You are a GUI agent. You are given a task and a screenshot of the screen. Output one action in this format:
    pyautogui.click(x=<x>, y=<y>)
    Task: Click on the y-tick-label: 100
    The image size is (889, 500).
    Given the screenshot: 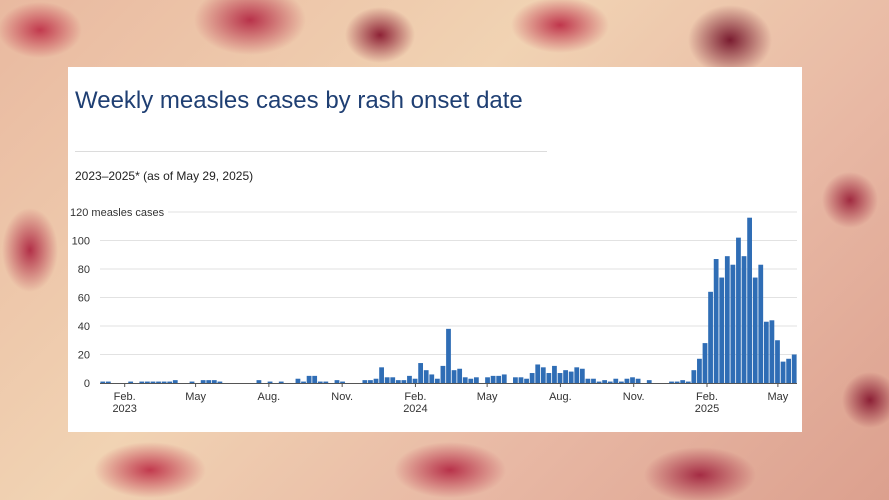 What is the action you would take?
    pyautogui.click(x=81, y=242)
    